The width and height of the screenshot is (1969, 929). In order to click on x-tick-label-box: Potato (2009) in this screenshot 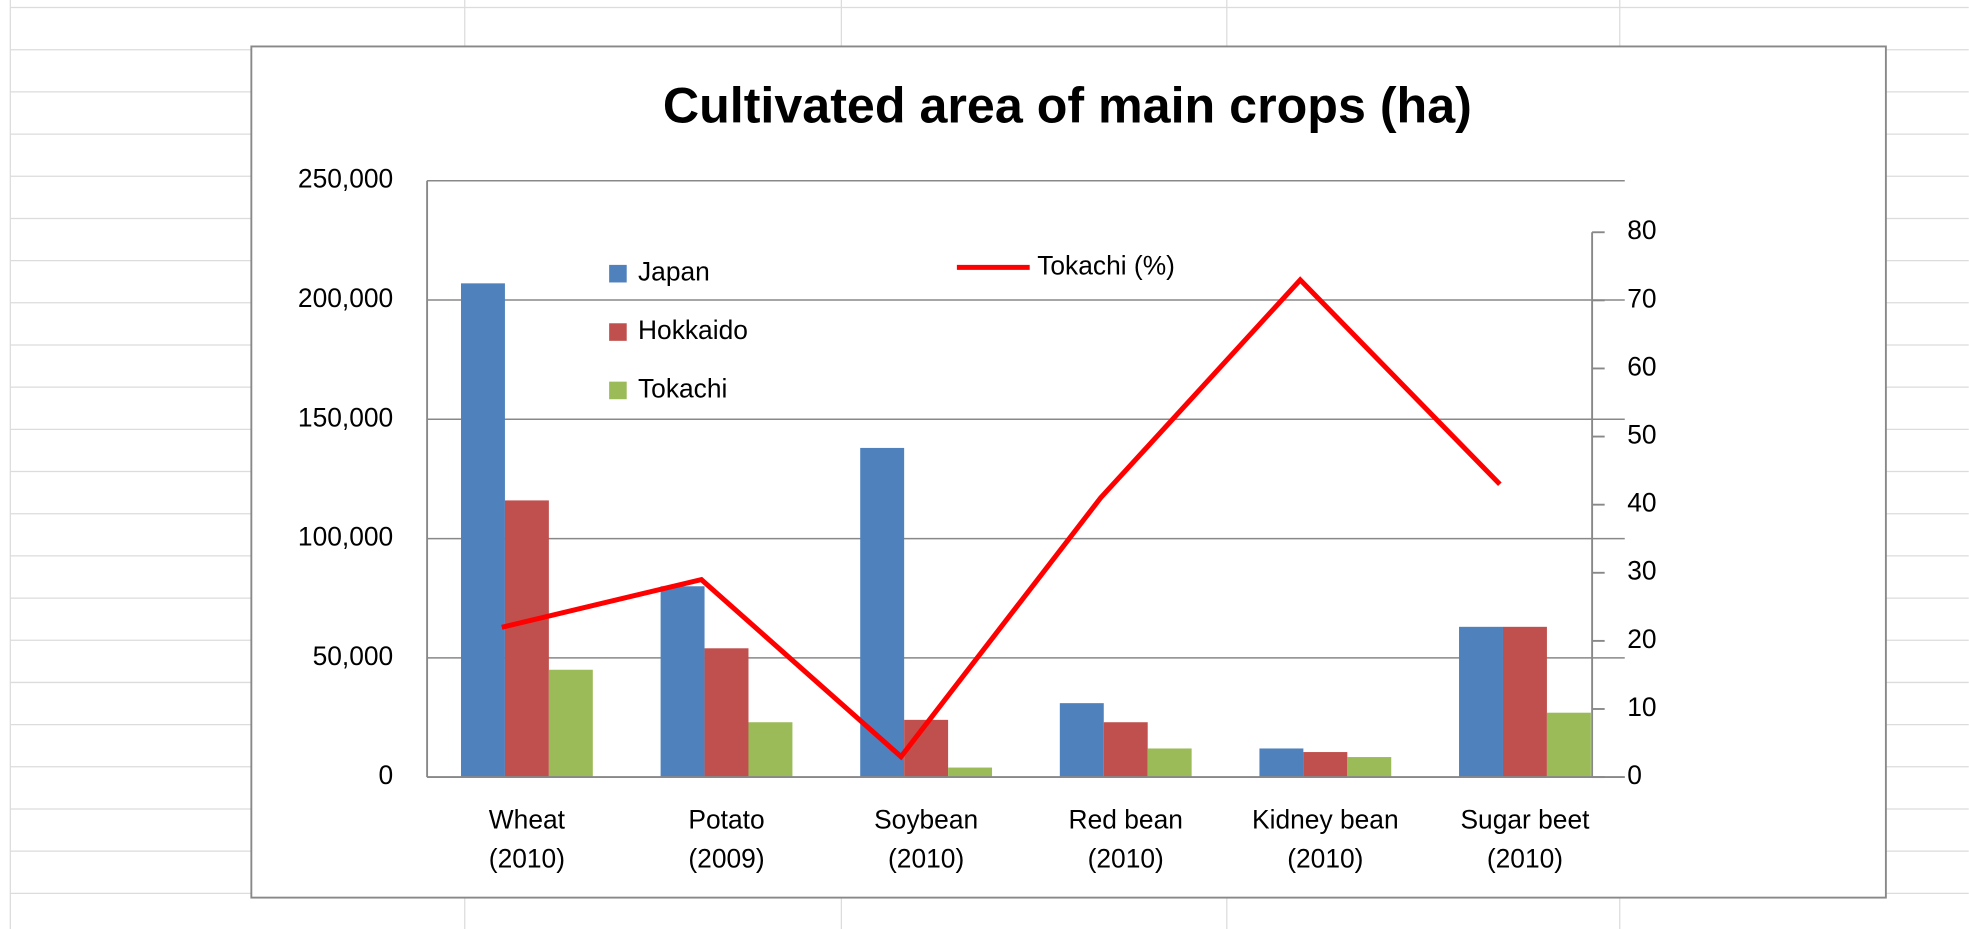, I will do `click(726, 839)`.